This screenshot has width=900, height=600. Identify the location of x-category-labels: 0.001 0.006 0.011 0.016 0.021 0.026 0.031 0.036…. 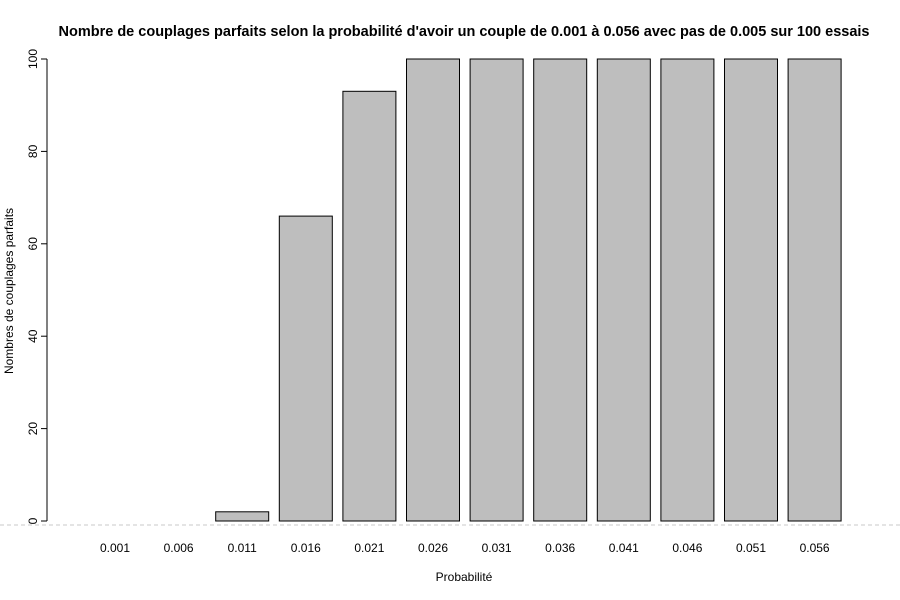
(465, 548).